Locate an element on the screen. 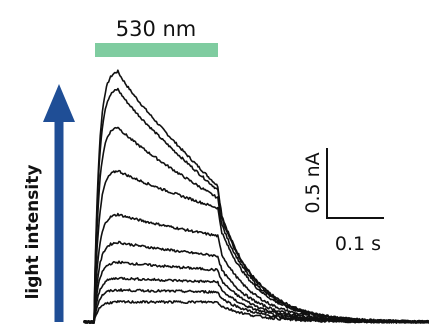 Image resolution: width=429 pixels, height=327 pixels. stimulus-bar is located at coordinates (156, 50).